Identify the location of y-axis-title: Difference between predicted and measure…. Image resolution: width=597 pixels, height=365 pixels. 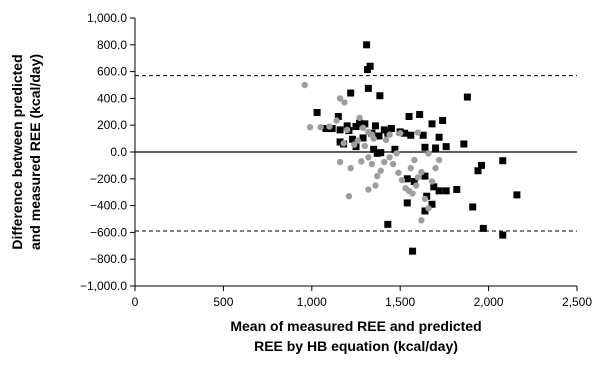
(26, 152).